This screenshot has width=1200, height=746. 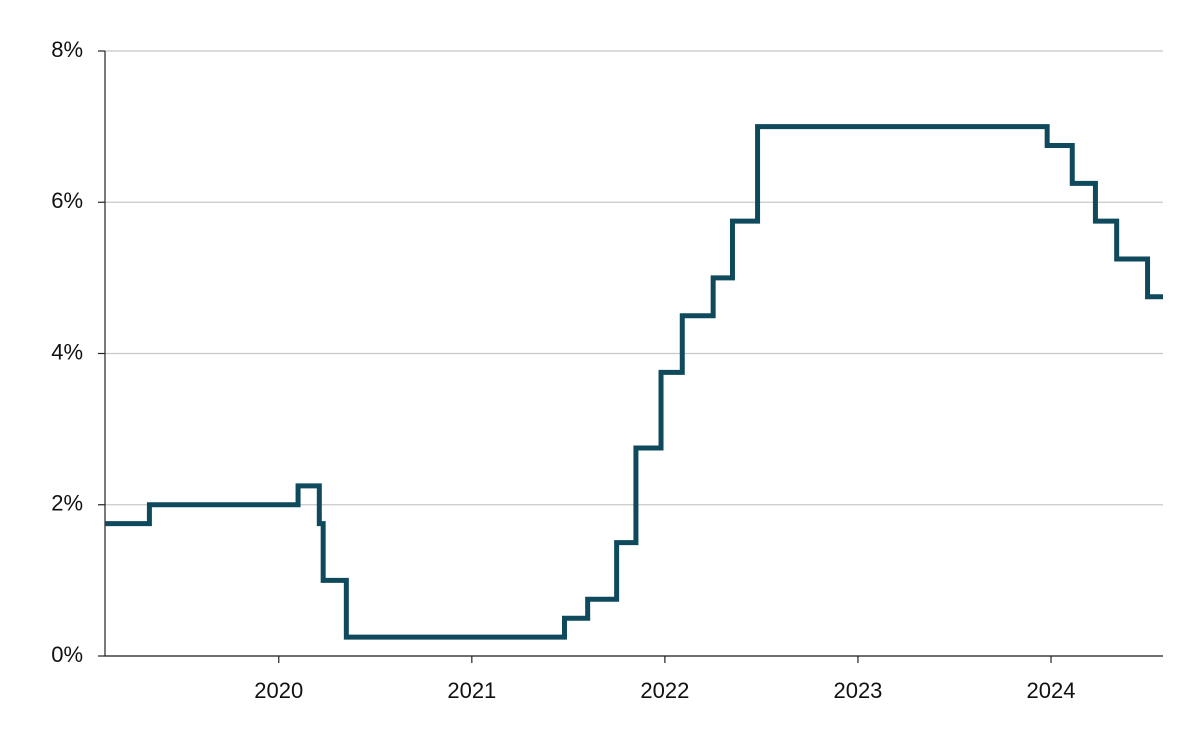 What do you see at coordinates (67, 200) in the screenshot?
I see `y-tick-label: 6%` at bounding box center [67, 200].